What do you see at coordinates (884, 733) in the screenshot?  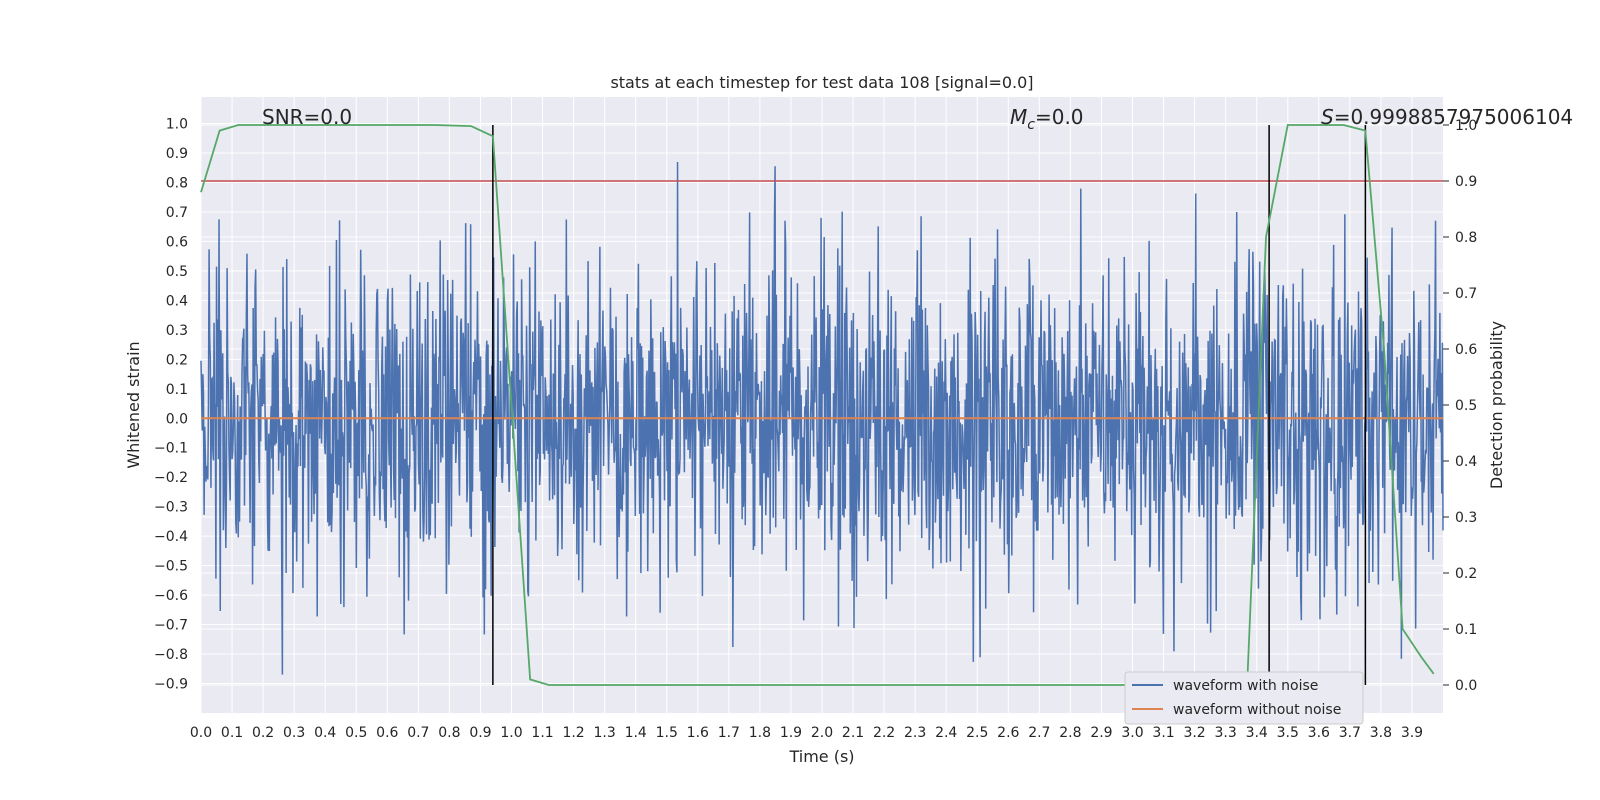 I see `x-tick-label: 2.2` at bounding box center [884, 733].